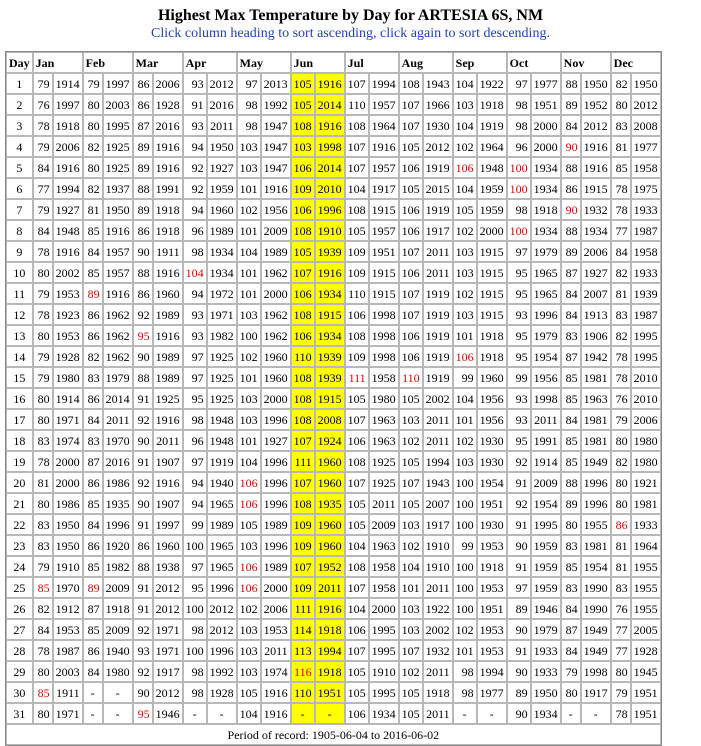 This screenshot has height=746, width=701. What do you see at coordinates (521, 104) in the screenshot?
I see `max-temp-value: 98` at bounding box center [521, 104].